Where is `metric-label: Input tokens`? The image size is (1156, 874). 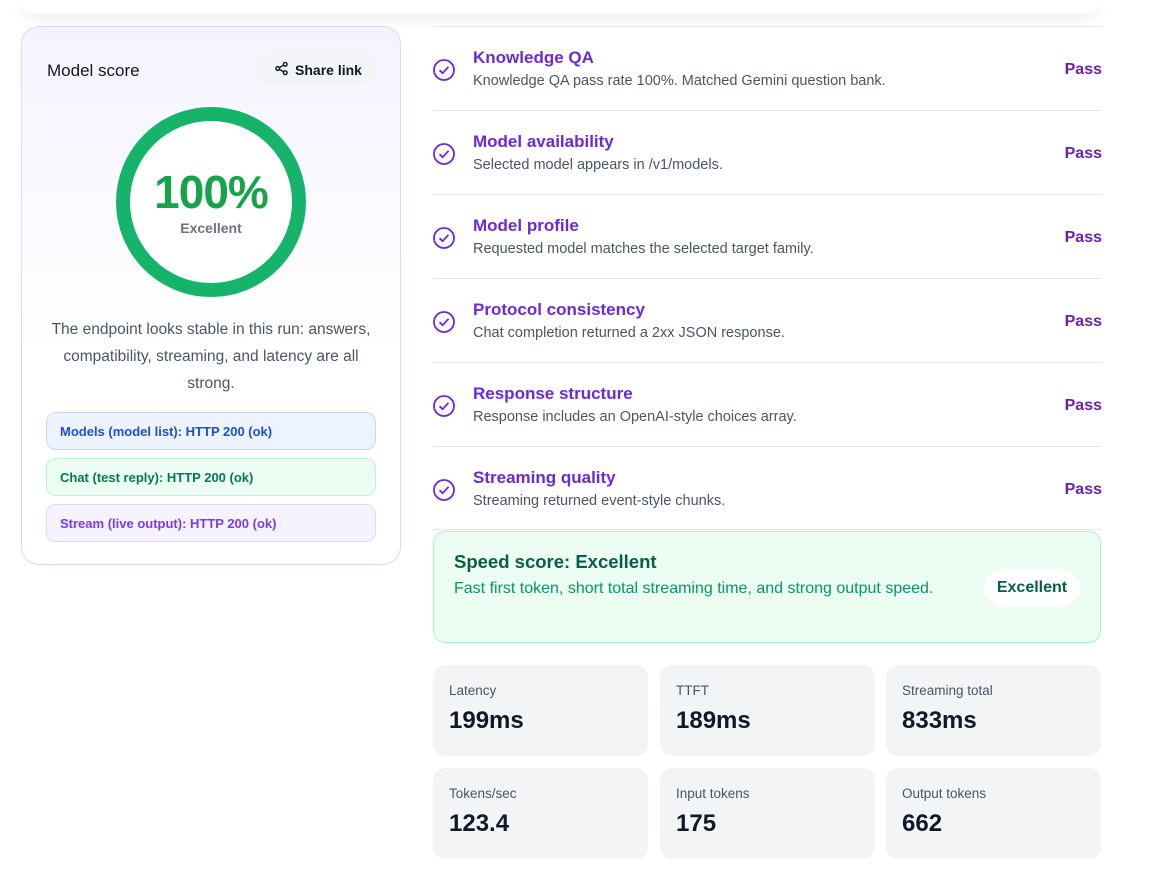 metric-label: Input tokens is located at coordinates (713, 793).